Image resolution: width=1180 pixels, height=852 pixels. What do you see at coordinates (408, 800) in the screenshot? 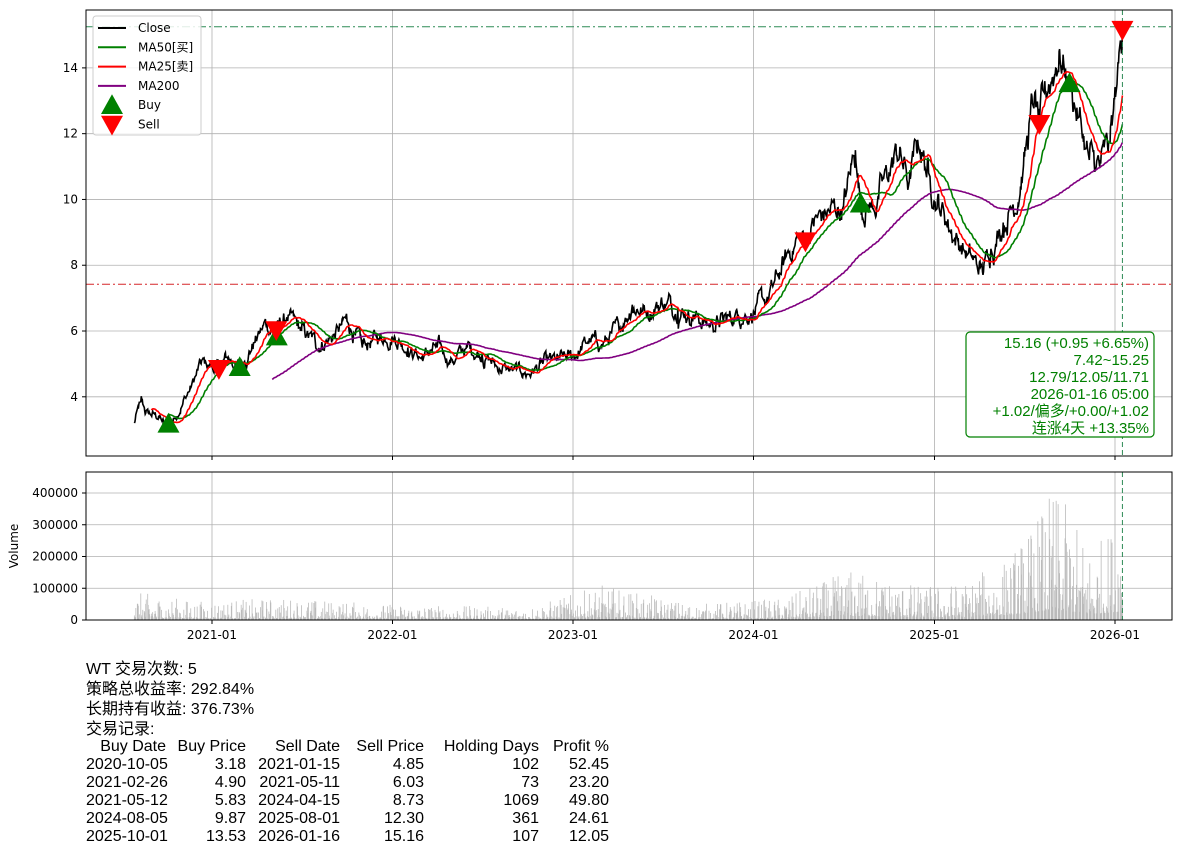
I see `cell-sell-price: 8.73` at bounding box center [408, 800].